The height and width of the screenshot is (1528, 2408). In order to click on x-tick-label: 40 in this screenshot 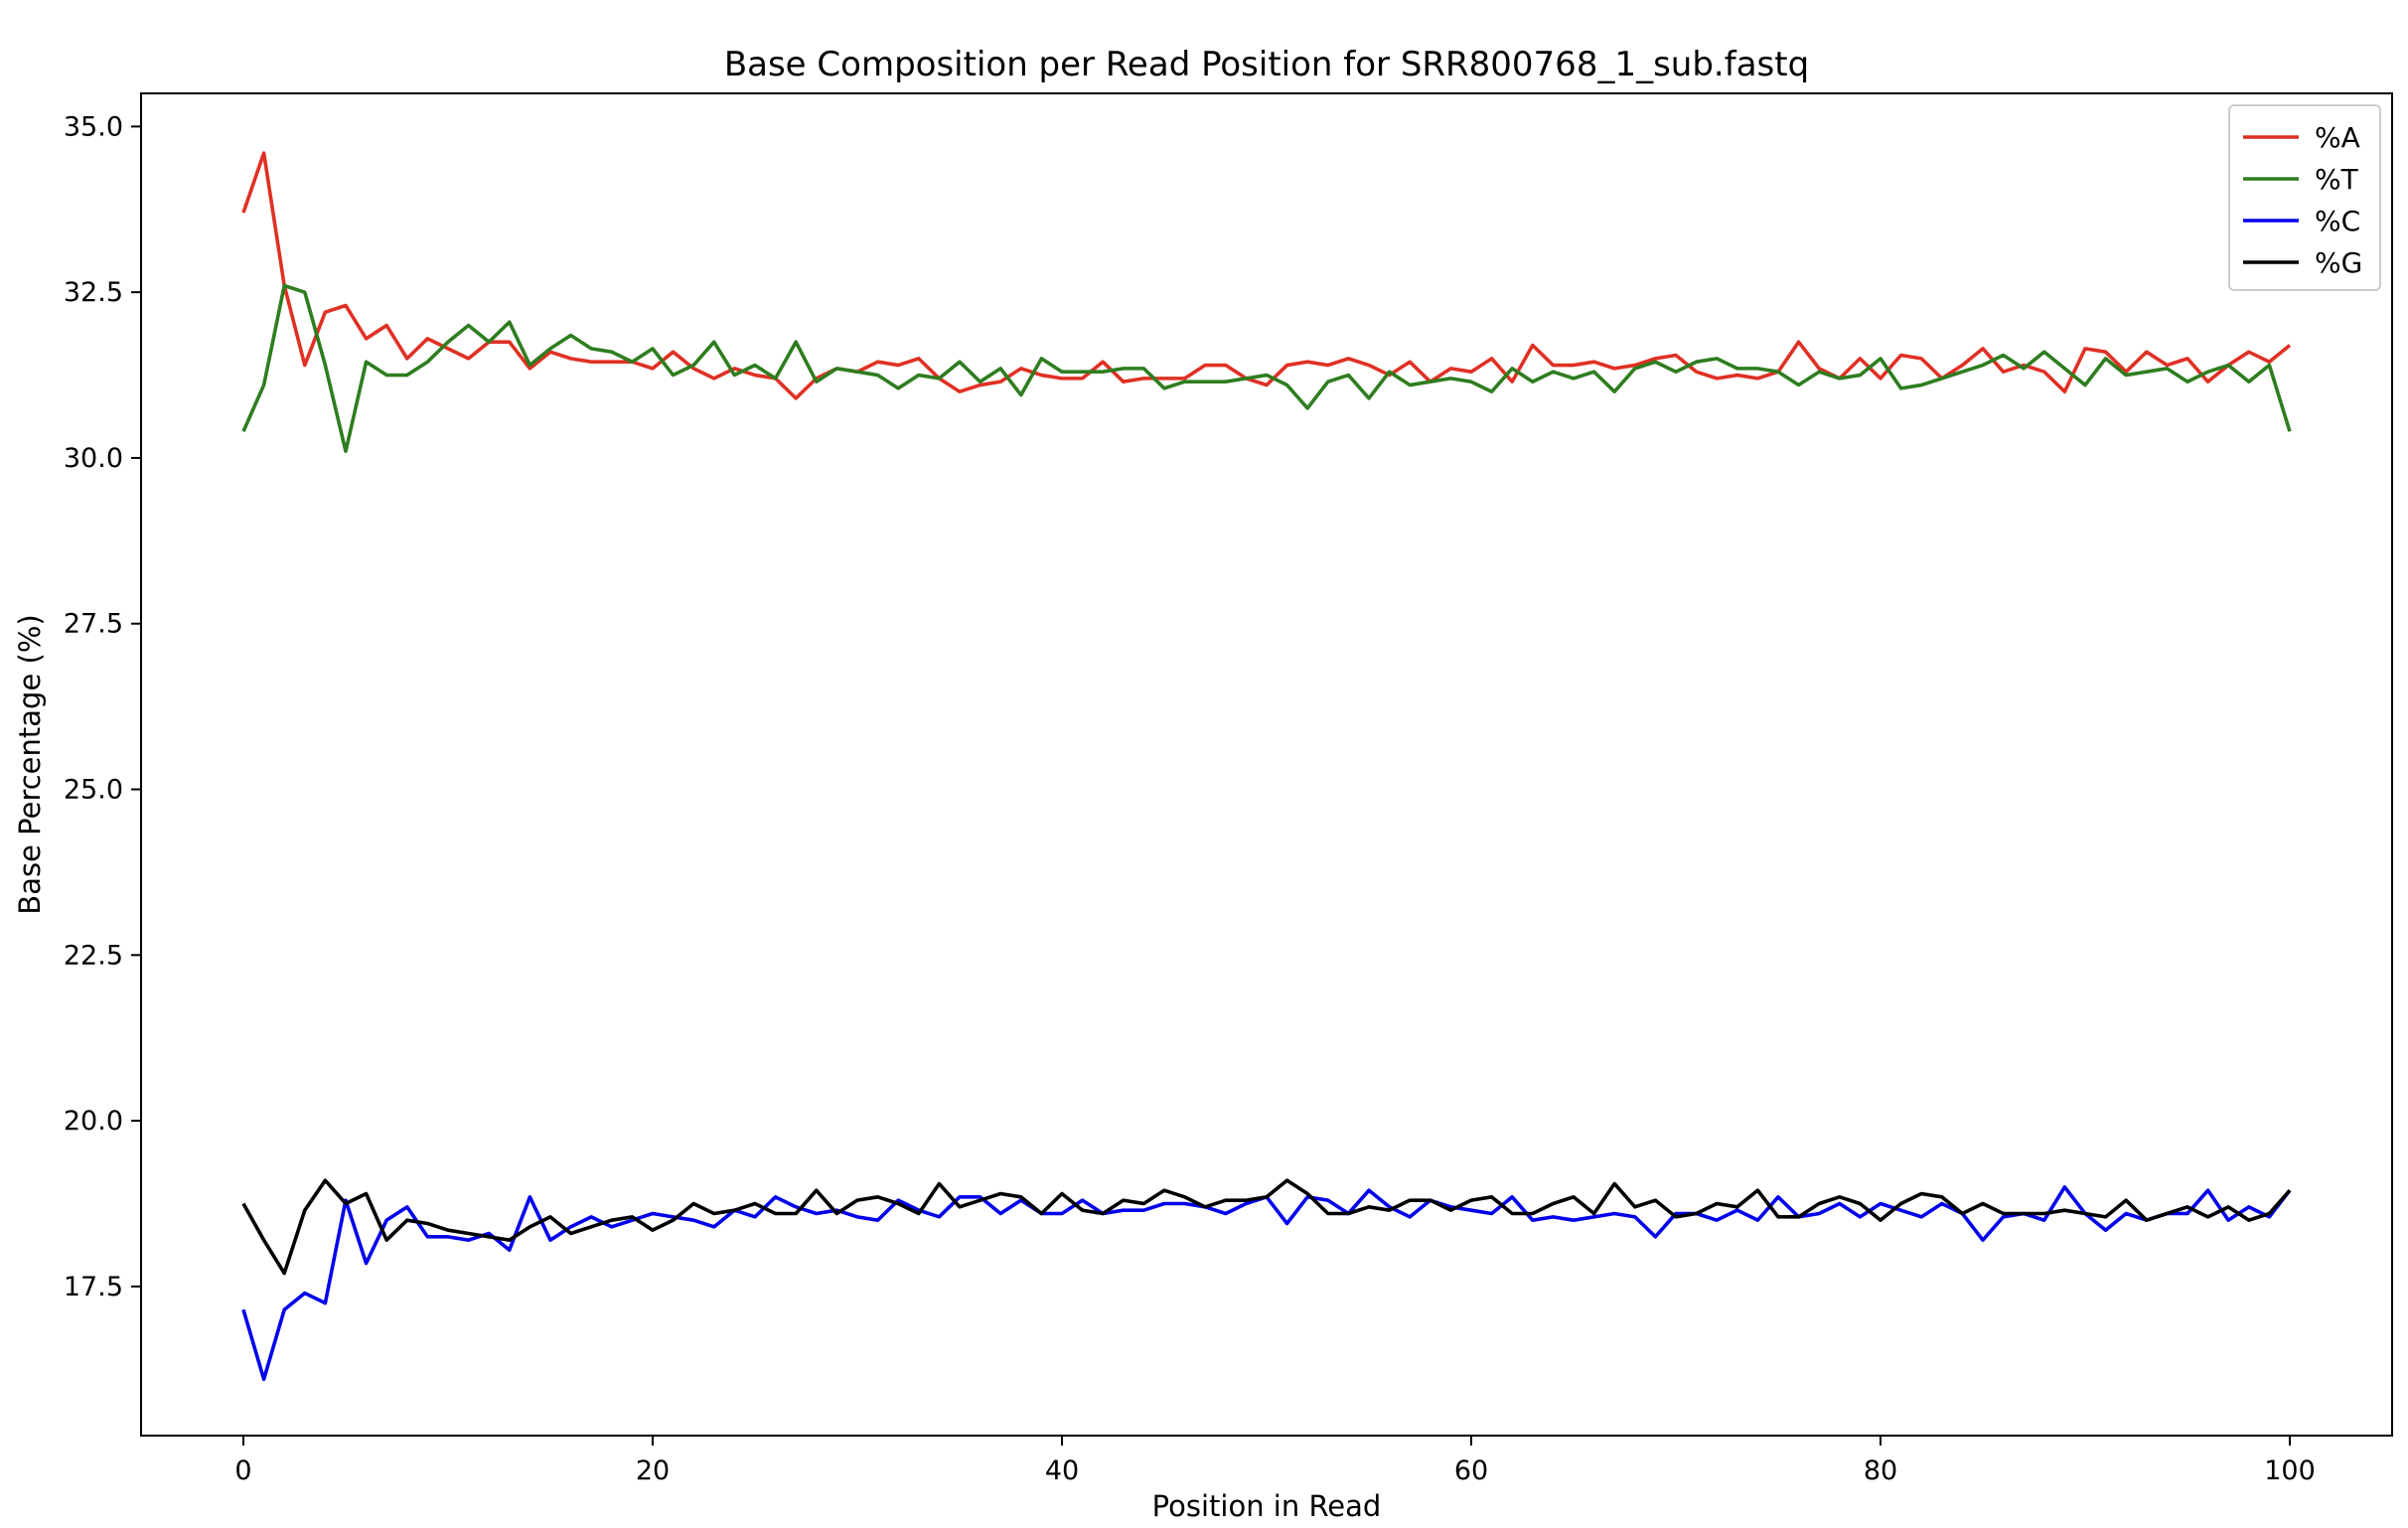, I will do `click(1062, 1470)`.